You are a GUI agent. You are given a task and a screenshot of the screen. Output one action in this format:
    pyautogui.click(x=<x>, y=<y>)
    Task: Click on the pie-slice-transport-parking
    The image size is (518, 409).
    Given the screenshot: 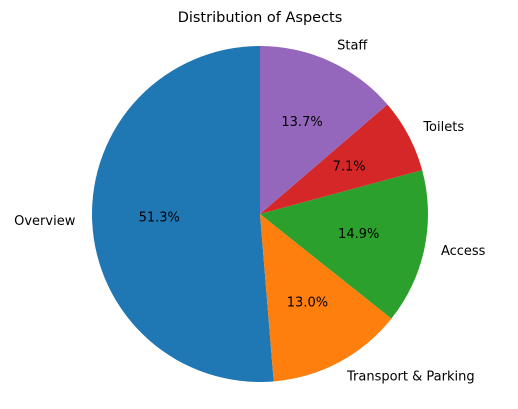 What is the action you would take?
    pyautogui.click(x=326, y=298)
    